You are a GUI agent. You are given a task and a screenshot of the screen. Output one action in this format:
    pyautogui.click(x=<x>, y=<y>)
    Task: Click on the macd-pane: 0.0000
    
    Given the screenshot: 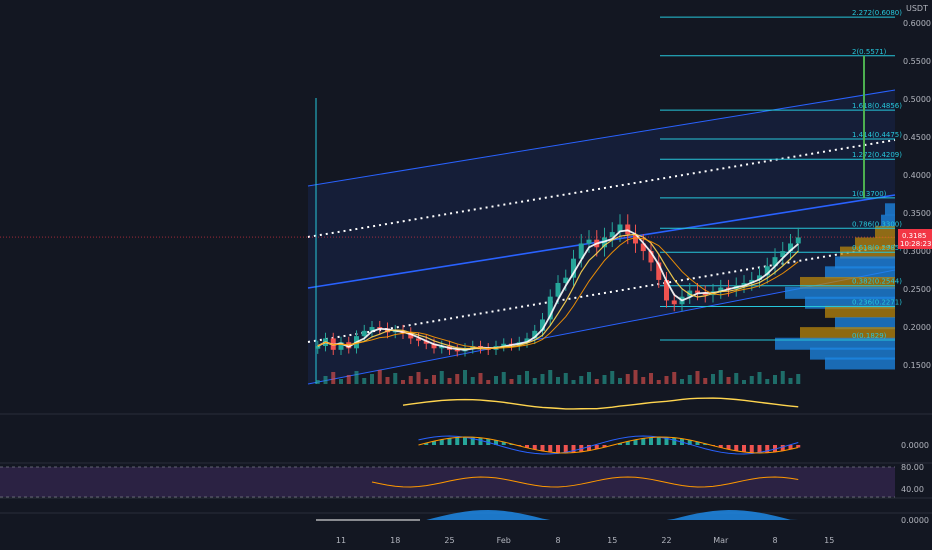 What is the action you would take?
    pyautogui.click(x=674, y=445)
    